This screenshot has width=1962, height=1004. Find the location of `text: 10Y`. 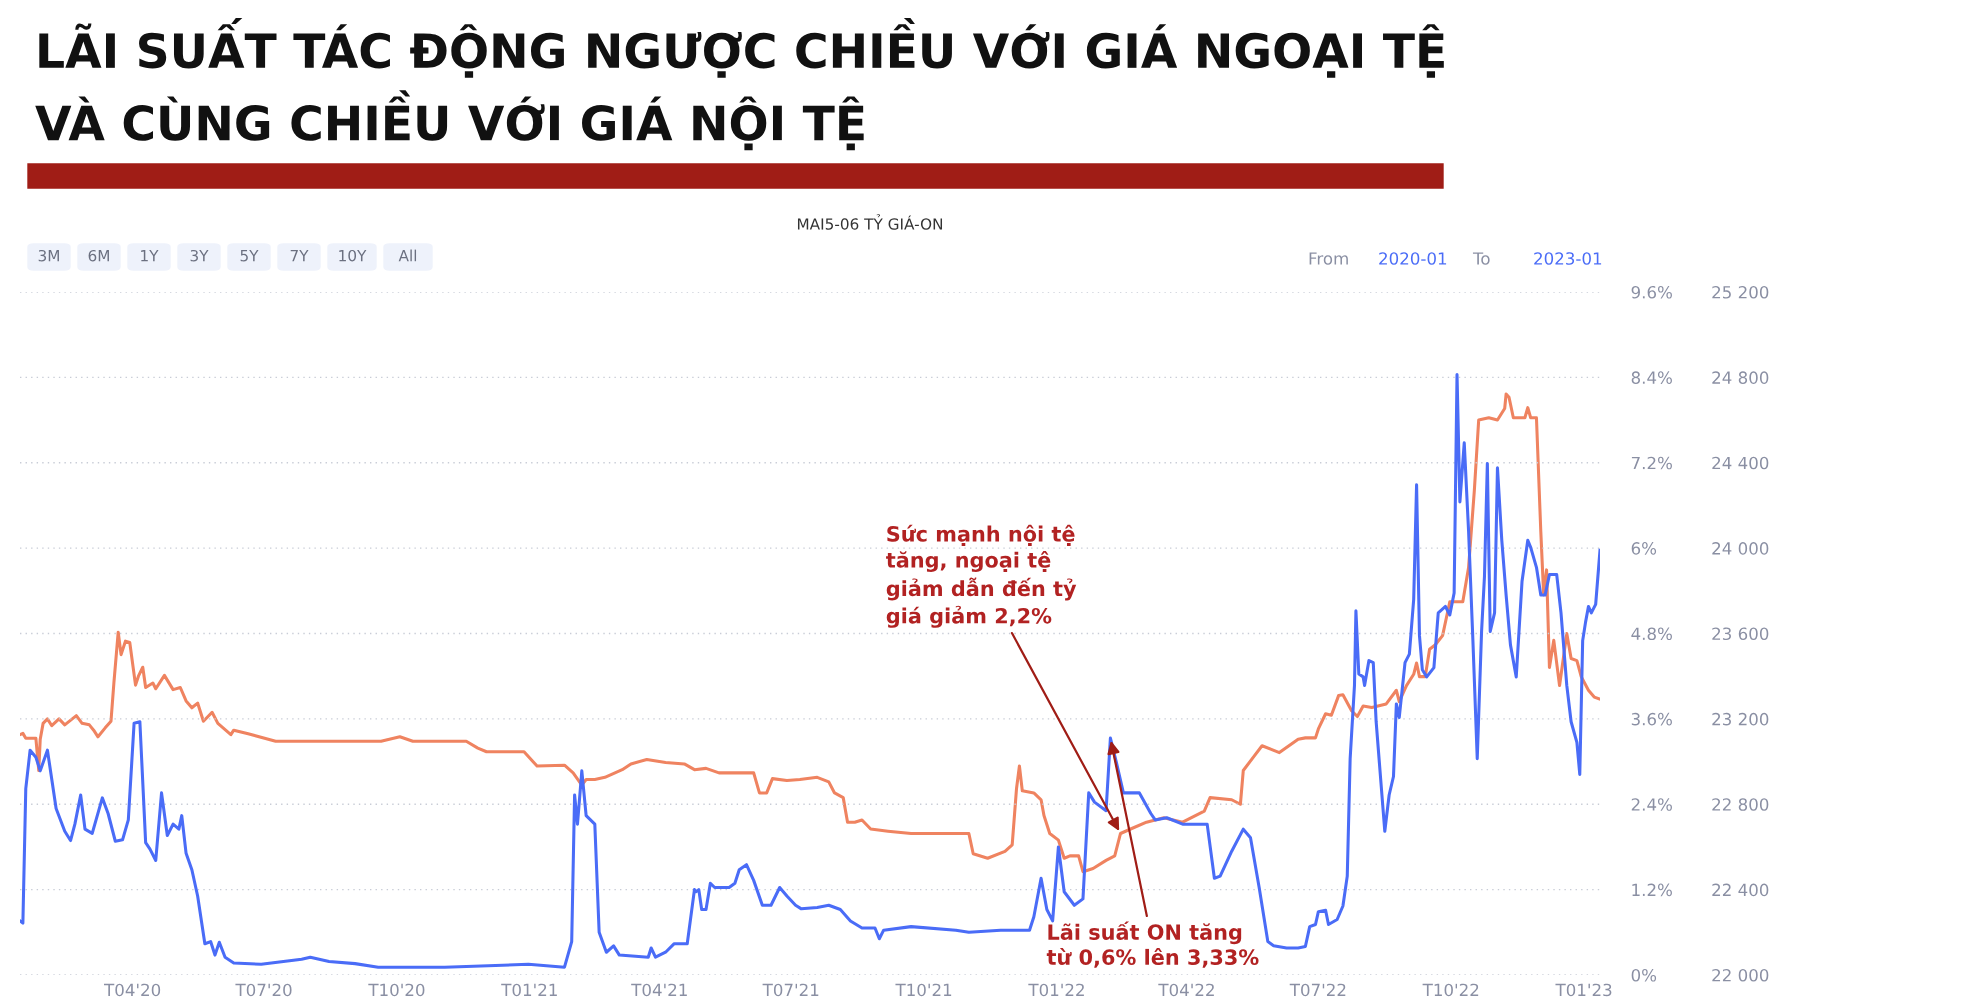

text: 10Y is located at coordinates (353, 255).